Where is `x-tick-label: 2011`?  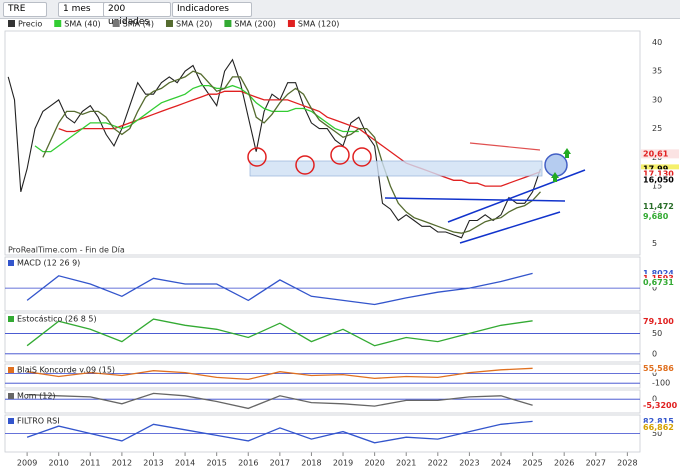 x-tick-label: 2011 is located at coordinates (90, 463).